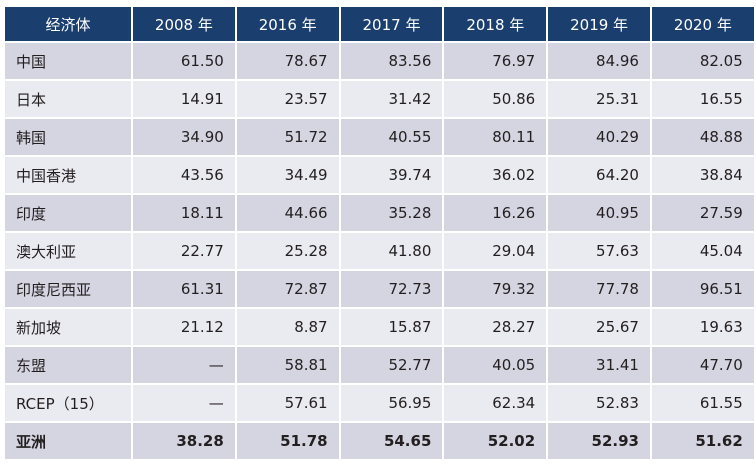 Image resolution: width=756 pixels, height=469 pixels. What do you see at coordinates (495, 441) in the screenshot?
I see `value-cell: 52.02` at bounding box center [495, 441].